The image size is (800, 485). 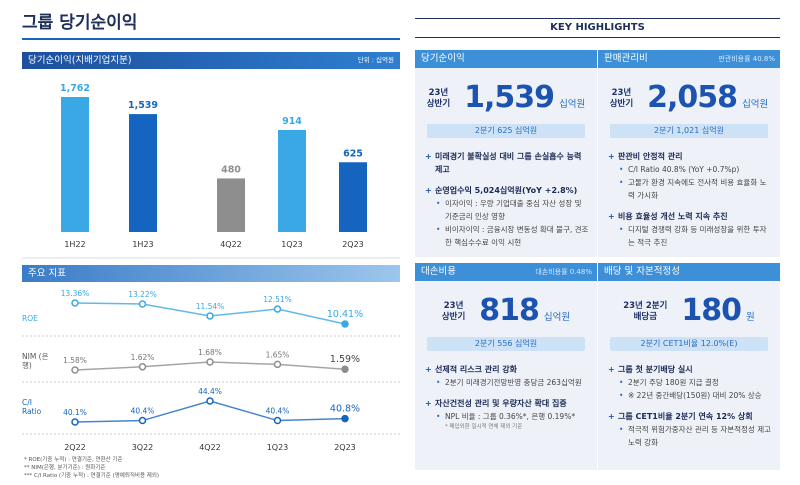 I want to click on value-label: 13.22%, so click(x=142, y=294).